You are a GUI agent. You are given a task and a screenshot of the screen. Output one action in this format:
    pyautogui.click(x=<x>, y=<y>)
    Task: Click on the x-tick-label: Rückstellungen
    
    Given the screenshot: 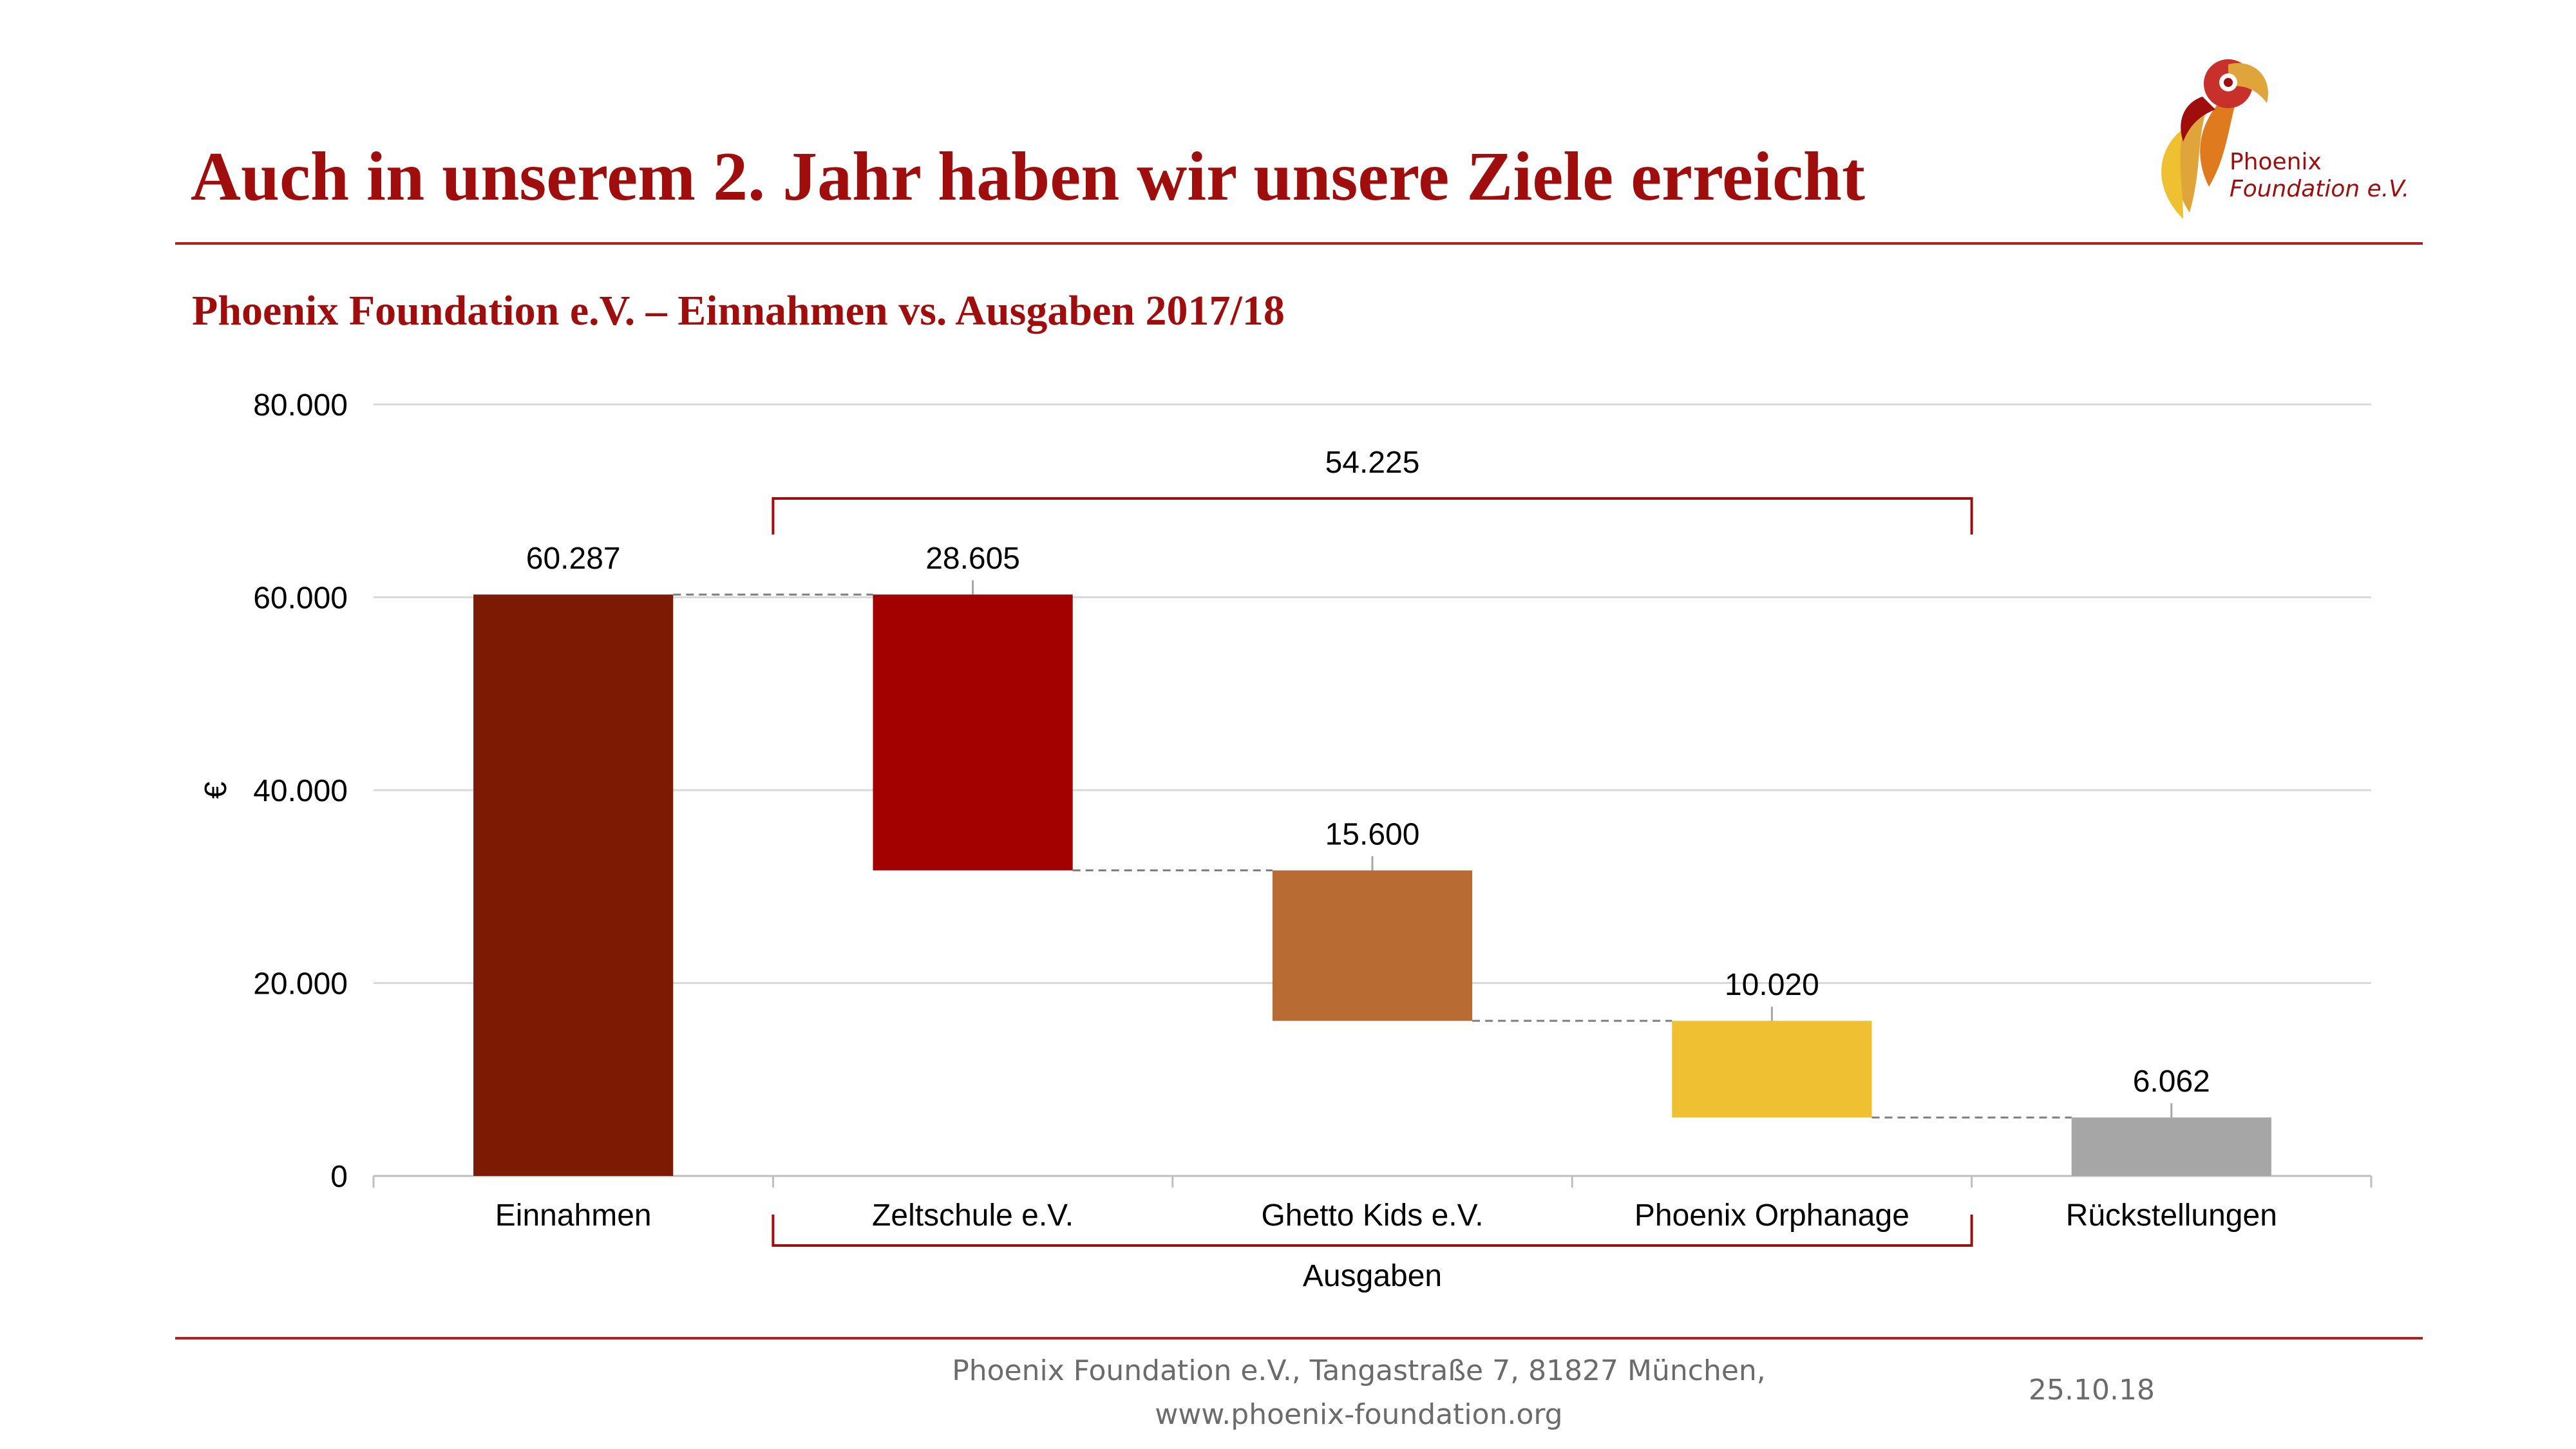 What is the action you would take?
    pyautogui.click(x=2171, y=1215)
    